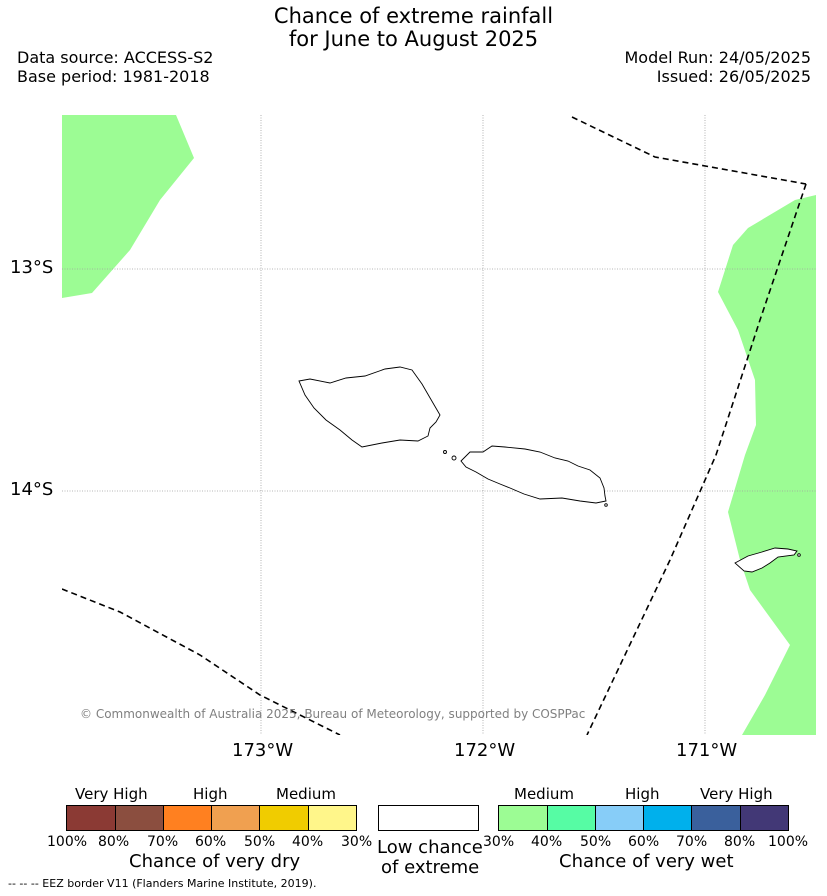 The width and height of the screenshot is (827, 896). I want to click on wet-tick-40: 40%, so click(547, 842).